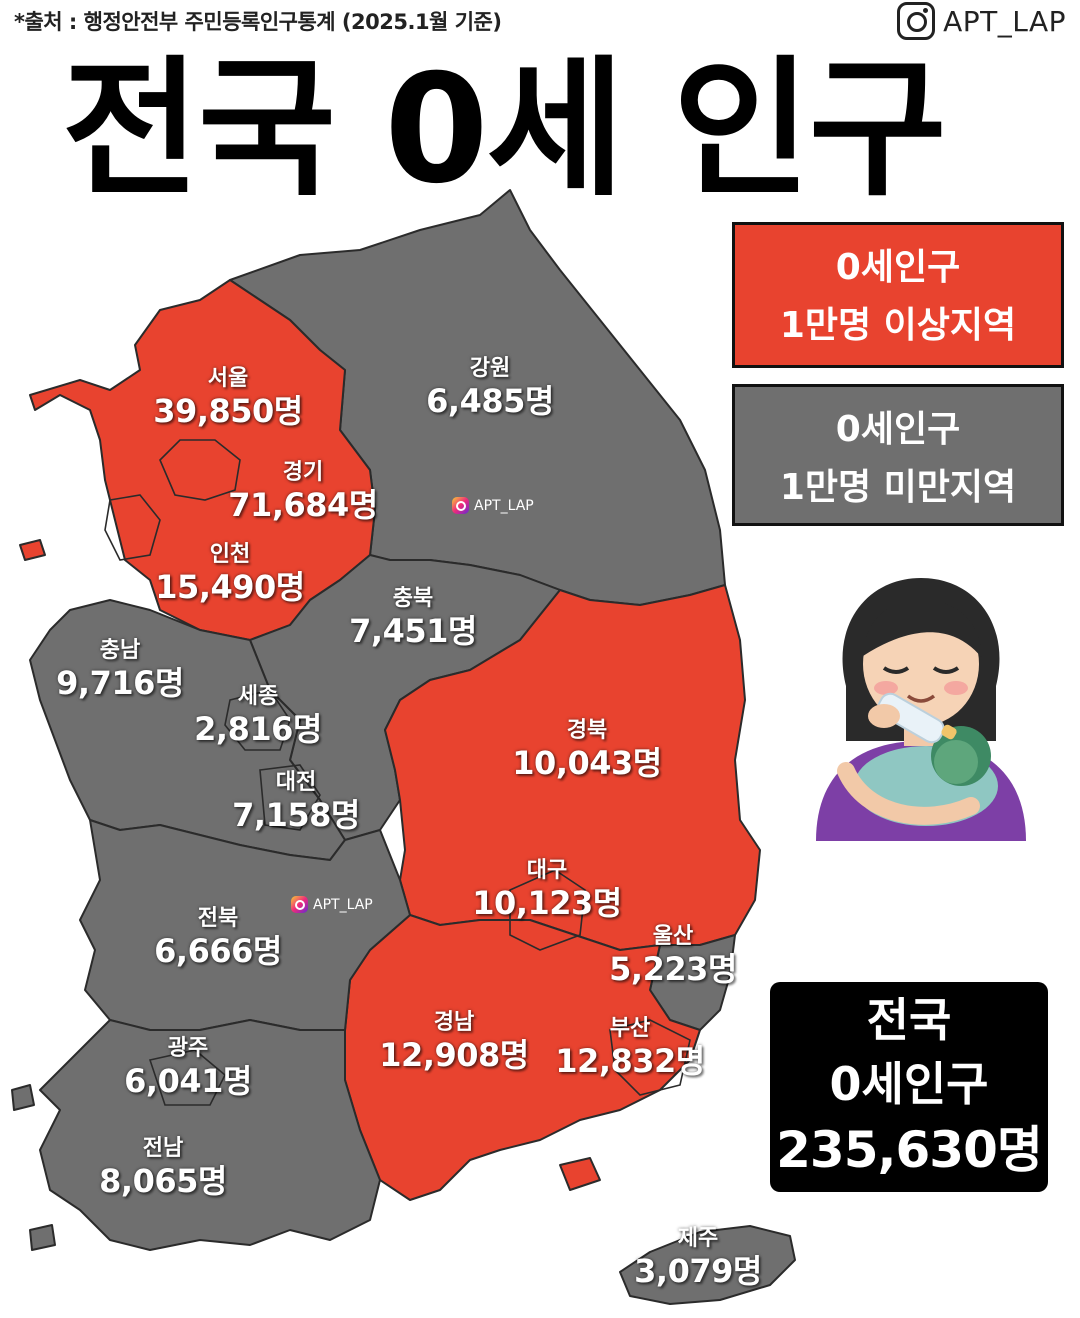 The width and height of the screenshot is (1080, 1318). Describe the element at coordinates (230, 574) in the screenshot. I see `label-incheon: 인천 15,490명` at that location.